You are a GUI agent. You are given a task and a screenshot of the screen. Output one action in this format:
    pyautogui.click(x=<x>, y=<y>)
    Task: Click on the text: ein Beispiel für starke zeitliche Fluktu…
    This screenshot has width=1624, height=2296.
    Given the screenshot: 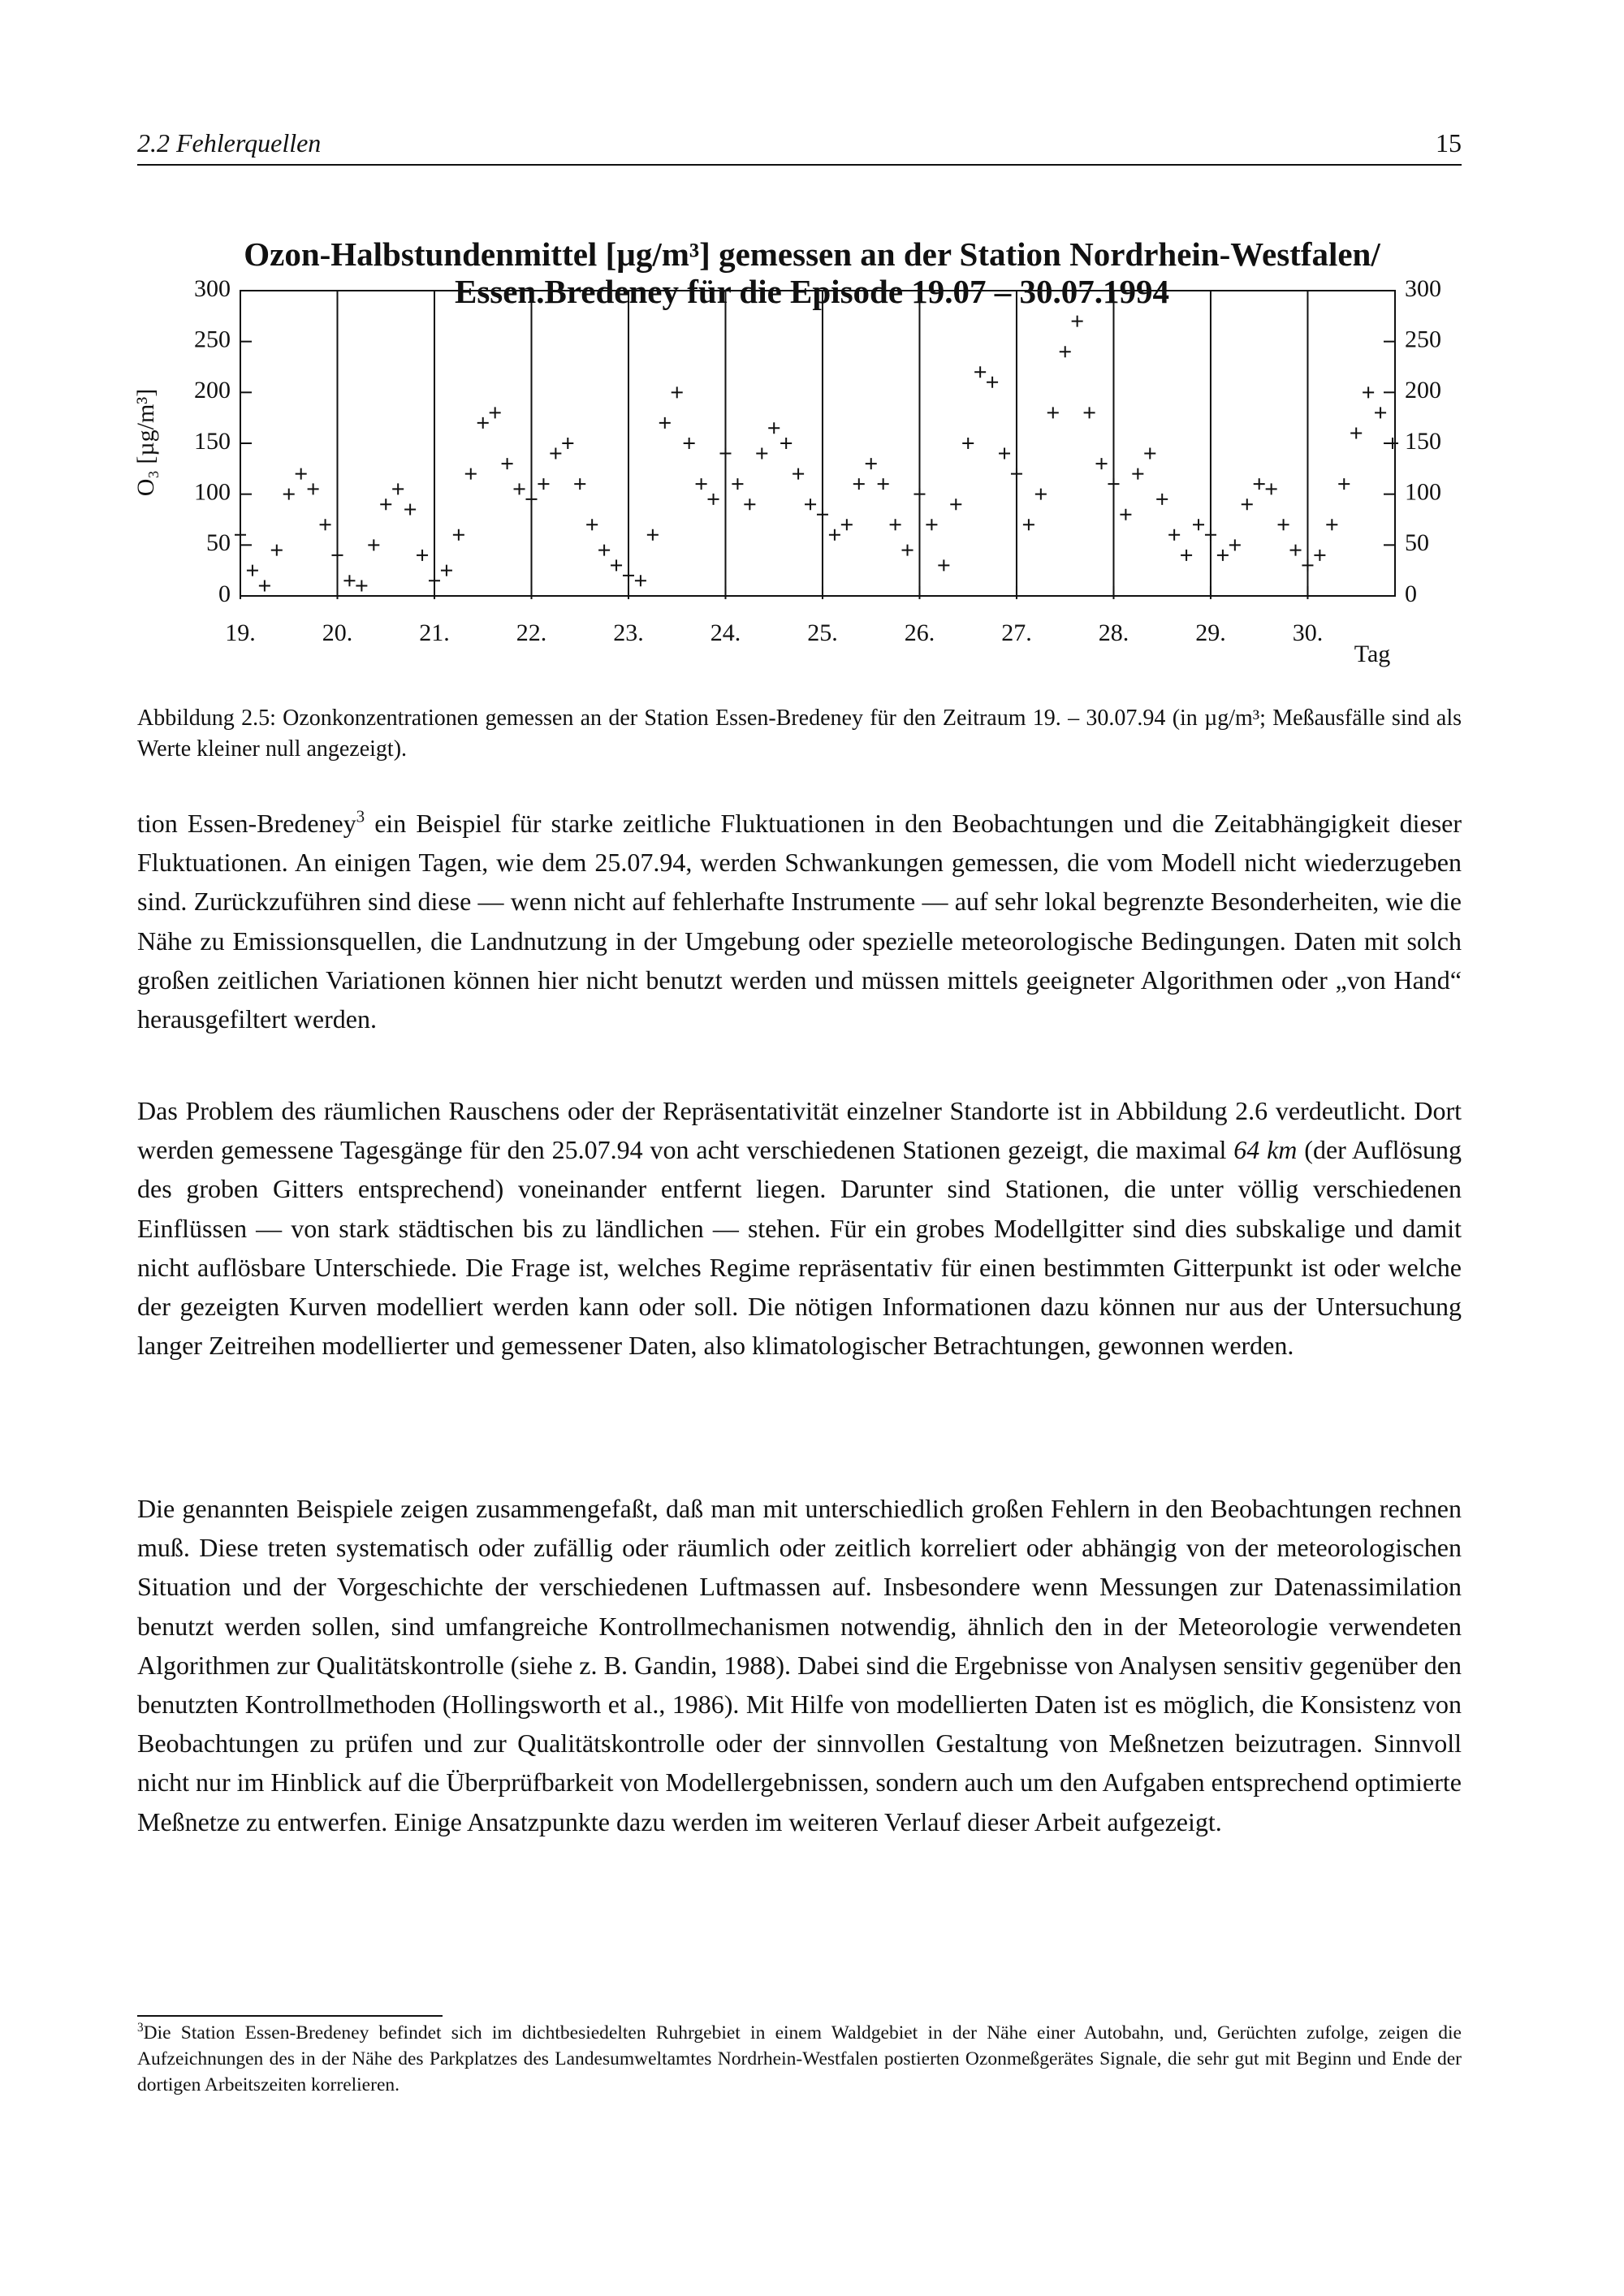 What is the action you would take?
    pyautogui.click(x=799, y=921)
    